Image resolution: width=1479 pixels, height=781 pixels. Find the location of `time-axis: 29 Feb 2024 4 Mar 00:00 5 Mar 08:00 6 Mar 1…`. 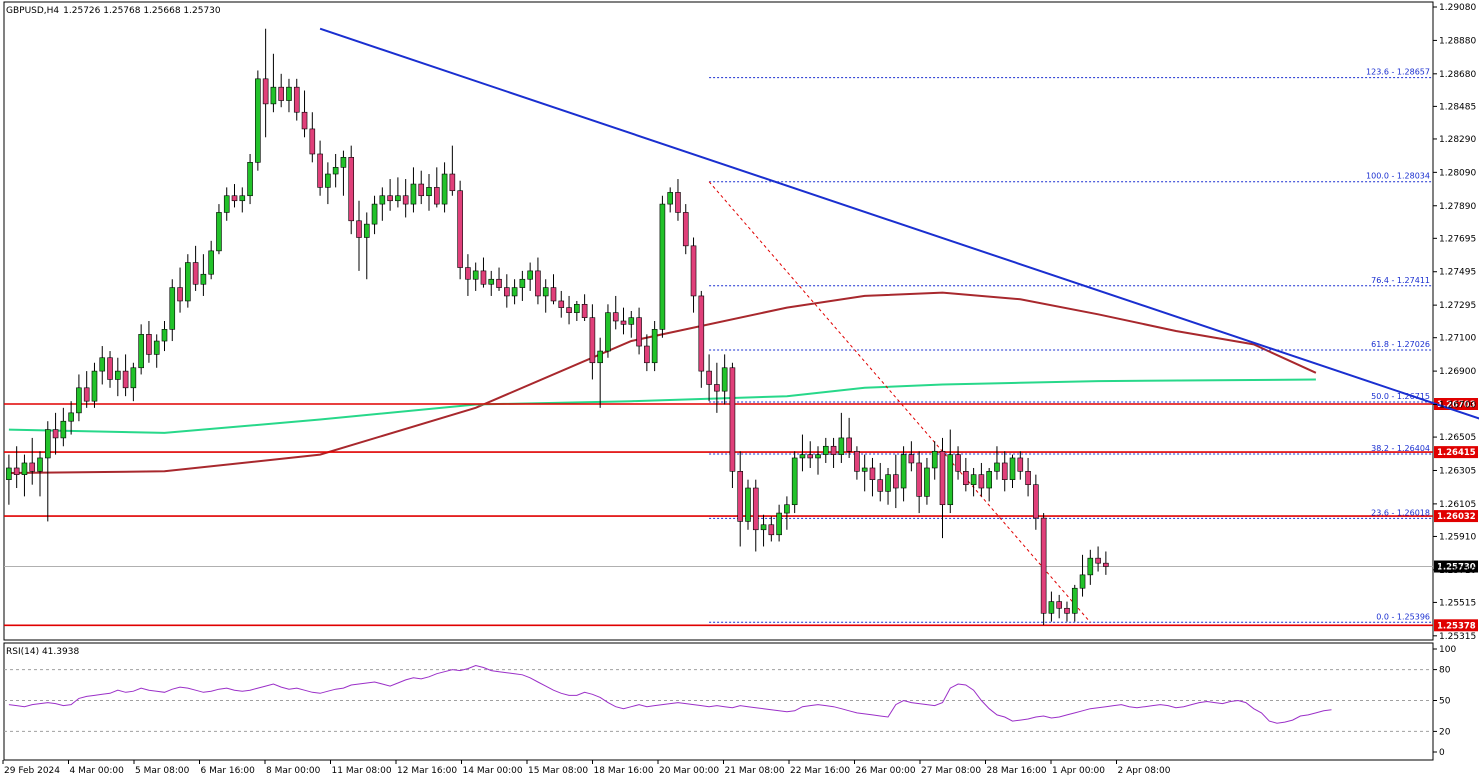

time-axis: 29 Feb 2024 4 Mar 00:00 5 Mar 08:00 6 Mar 1… is located at coordinates (586, 768).